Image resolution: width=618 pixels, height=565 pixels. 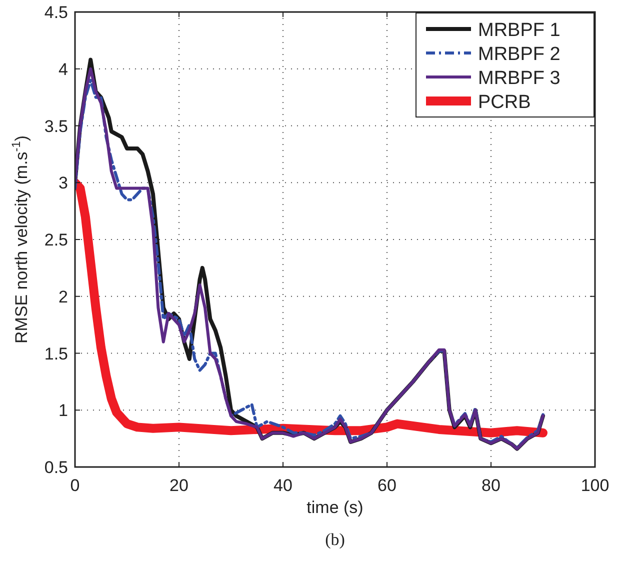 What do you see at coordinates (504, 102) in the screenshot?
I see `legend-label: PCRB` at bounding box center [504, 102].